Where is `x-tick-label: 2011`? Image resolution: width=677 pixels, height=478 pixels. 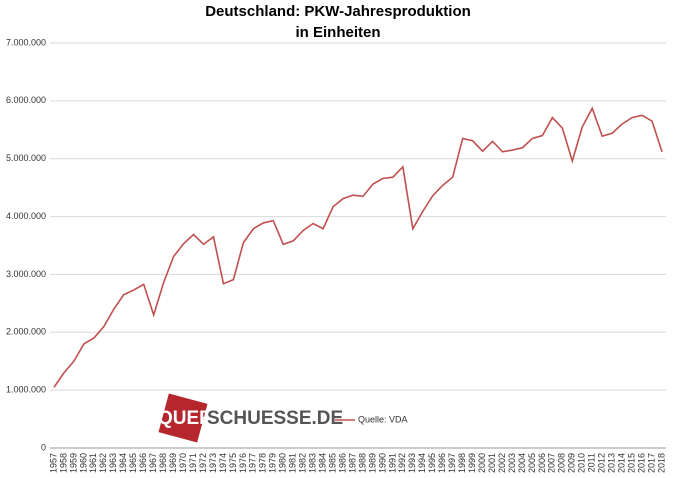
x-tick-label: 2011 is located at coordinates (592, 462).